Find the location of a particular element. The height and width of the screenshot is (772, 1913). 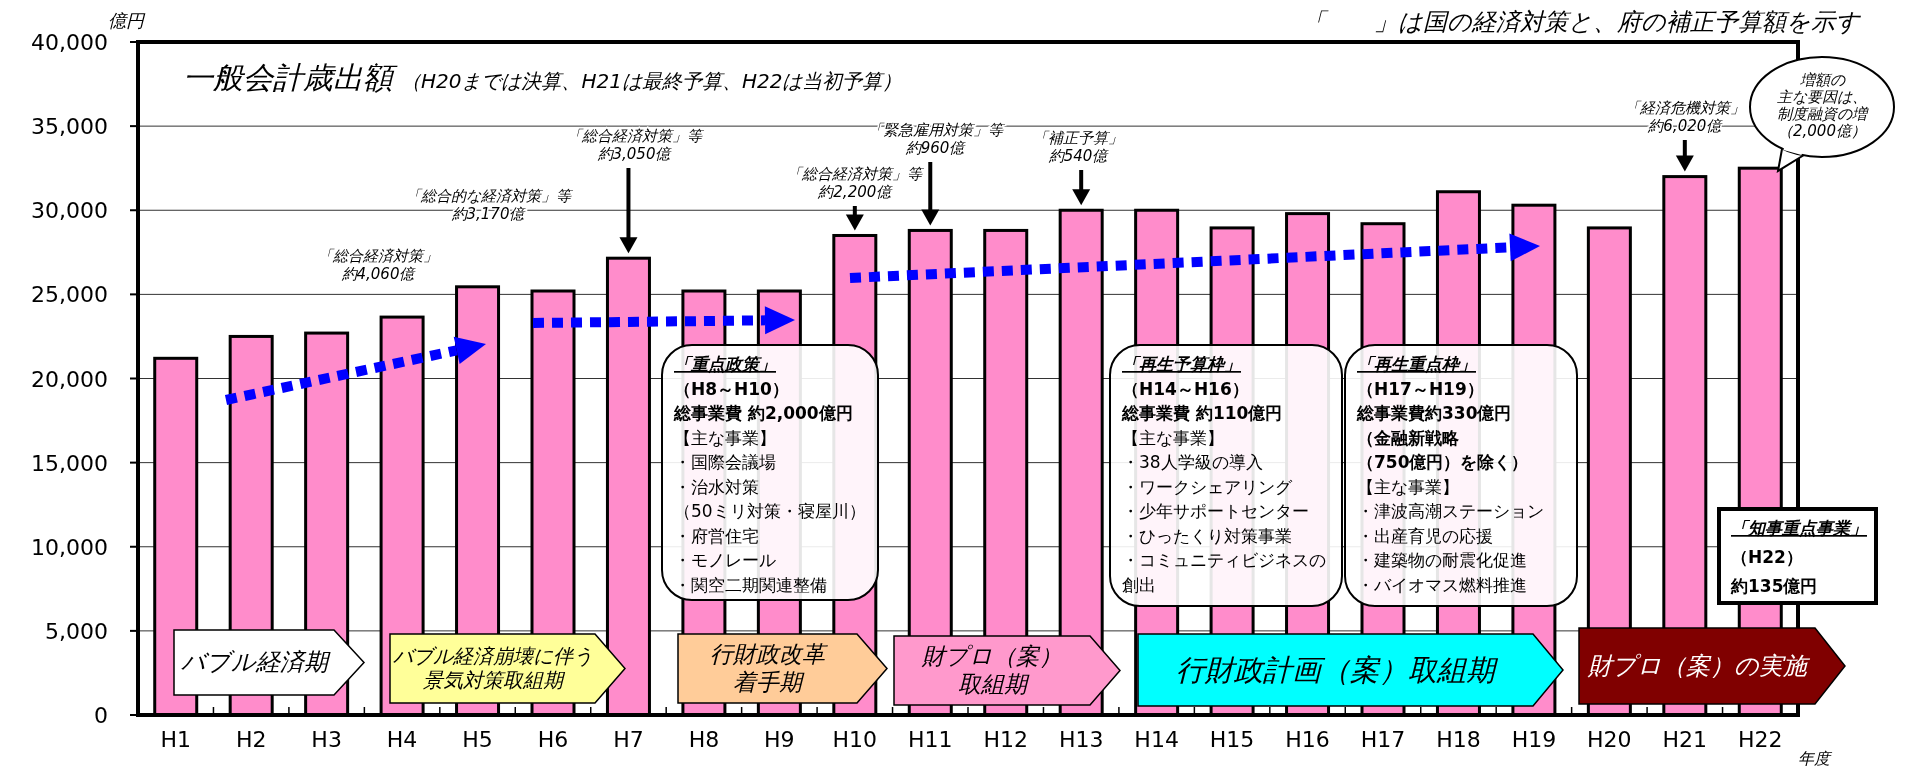

y-tick-label: 0 is located at coordinates (101, 715).